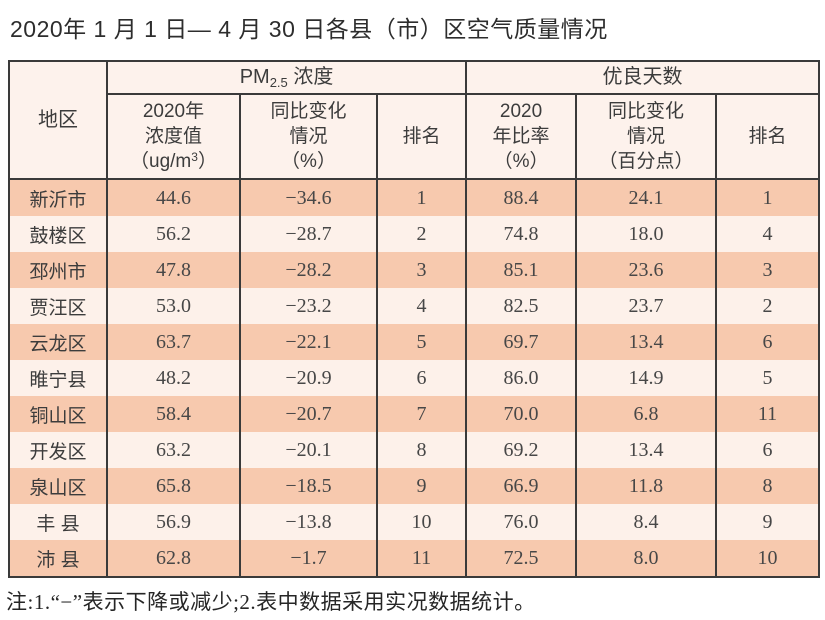 This screenshot has height=620, width=825. What do you see at coordinates (767, 486) in the screenshot?
I see `good-rank-cell: 8` at bounding box center [767, 486].